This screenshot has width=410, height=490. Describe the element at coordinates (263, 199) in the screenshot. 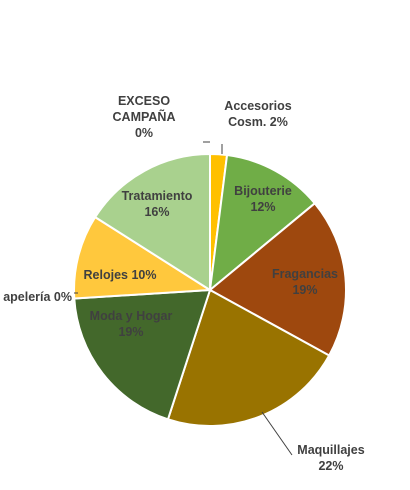

I see `data-label-bijouterie: Bijouterie 12%` at that location.